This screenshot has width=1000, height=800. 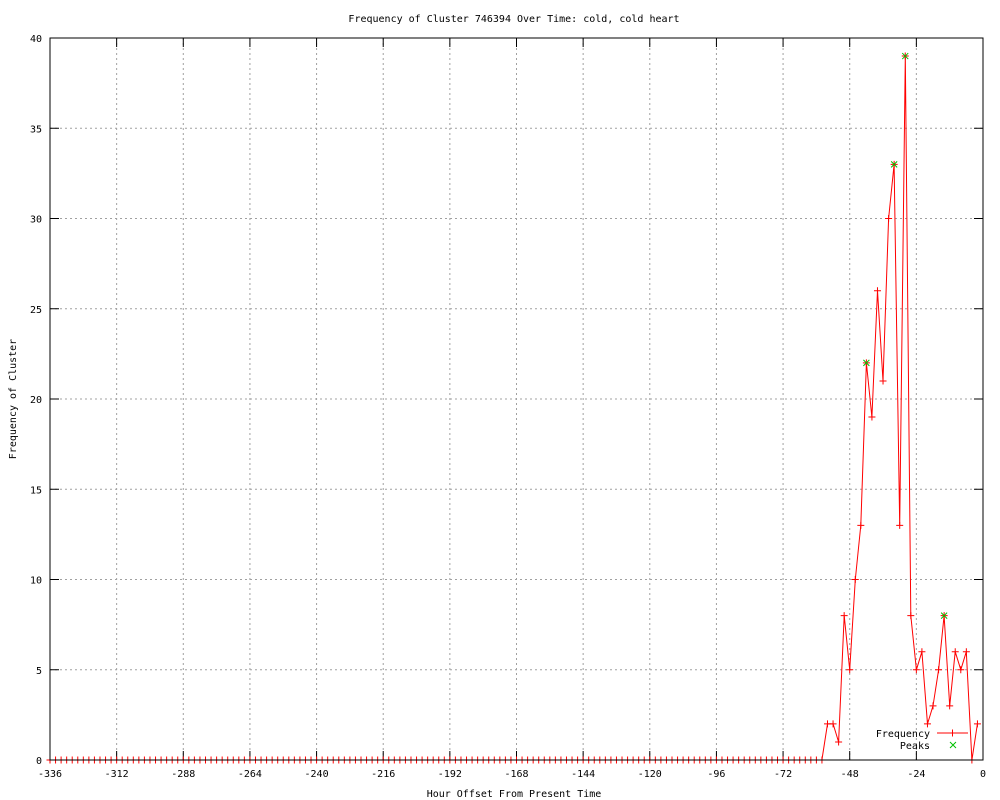 What do you see at coordinates (117, 774) in the screenshot?
I see `x-tick-label: -312` at bounding box center [117, 774].